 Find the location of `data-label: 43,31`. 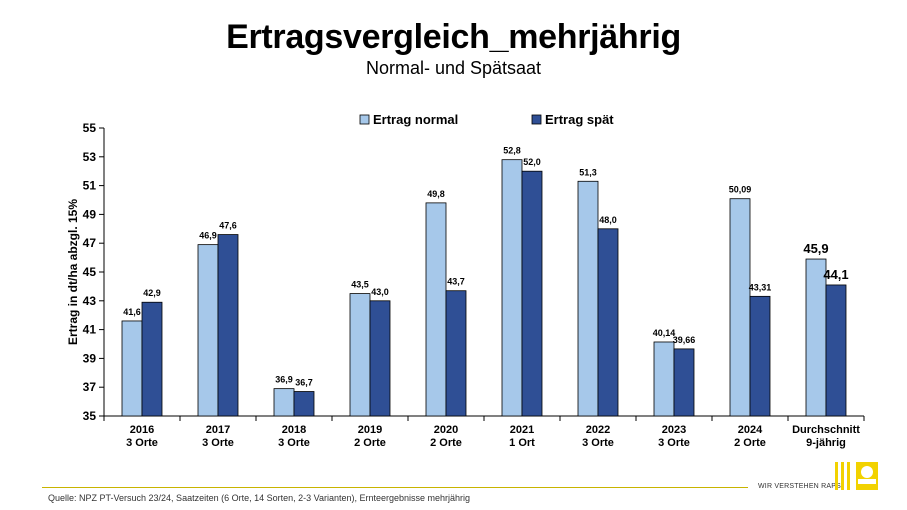

data-label: 43,31 is located at coordinates (760, 287).